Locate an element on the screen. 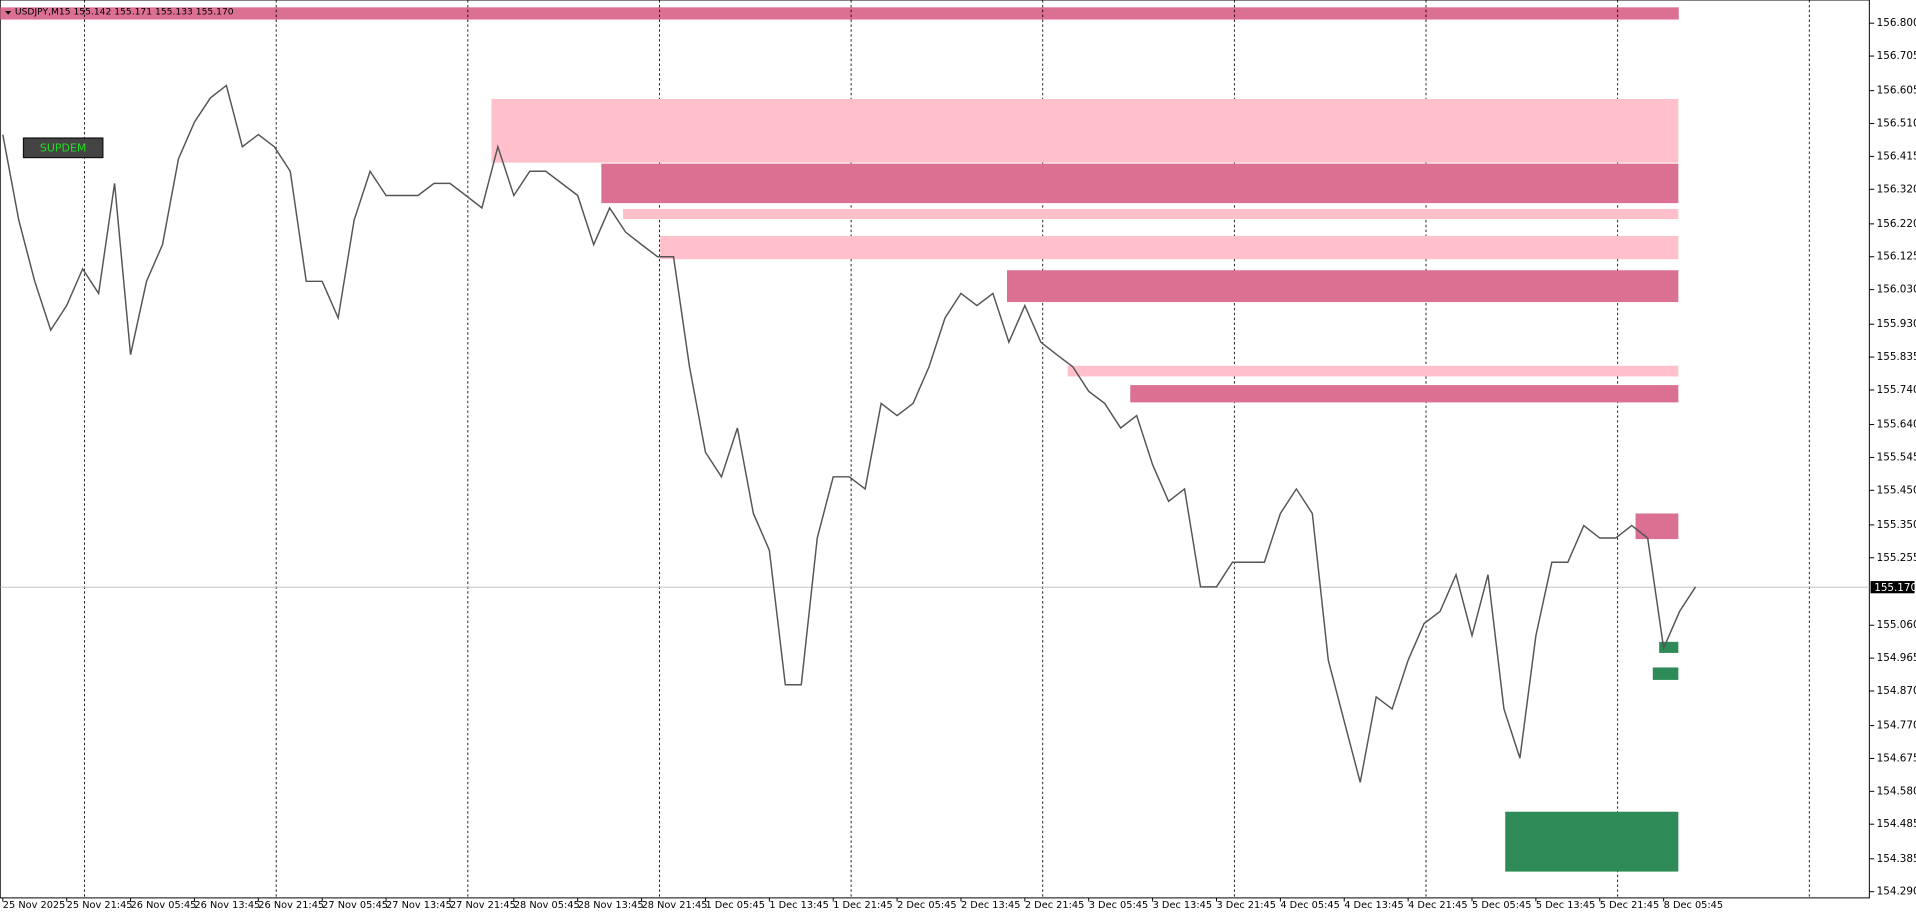  y-tick-label: 154.385 is located at coordinates (1896, 859).